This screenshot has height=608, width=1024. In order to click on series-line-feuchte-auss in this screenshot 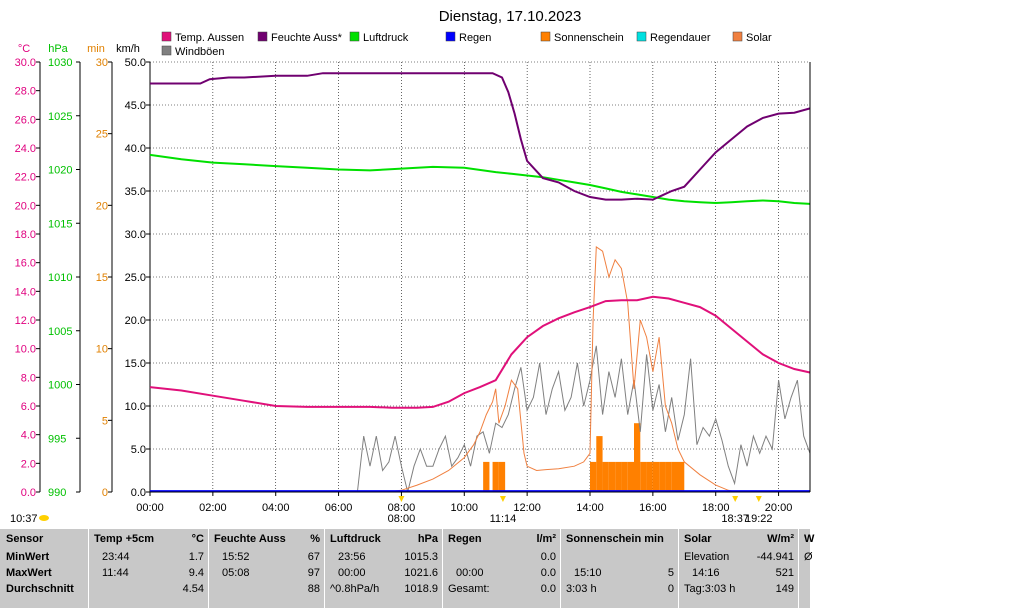, I will do `click(480, 136)`.